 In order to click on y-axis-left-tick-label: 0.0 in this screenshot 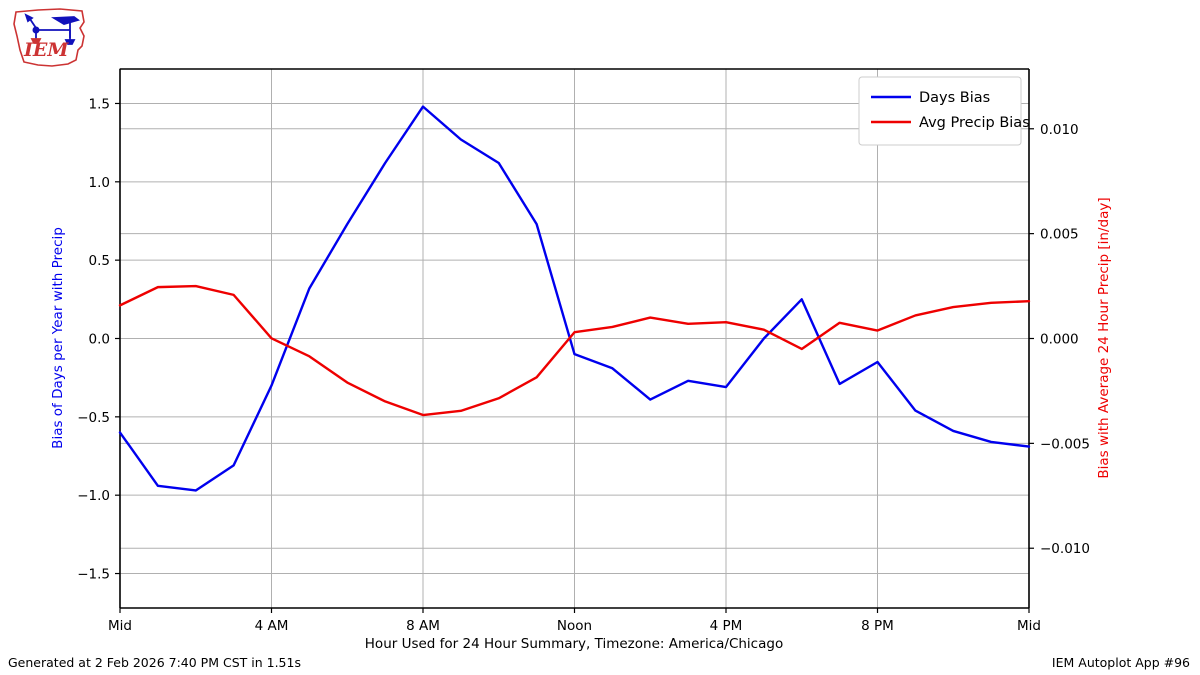, I will do `click(99, 340)`.